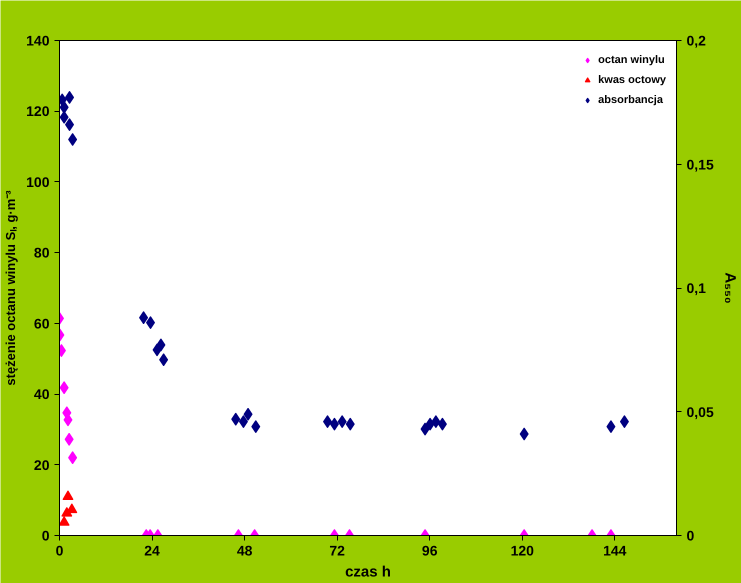  What do you see at coordinates (631, 60) in the screenshot?
I see `legend-label: octan winylu` at bounding box center [631, 60].